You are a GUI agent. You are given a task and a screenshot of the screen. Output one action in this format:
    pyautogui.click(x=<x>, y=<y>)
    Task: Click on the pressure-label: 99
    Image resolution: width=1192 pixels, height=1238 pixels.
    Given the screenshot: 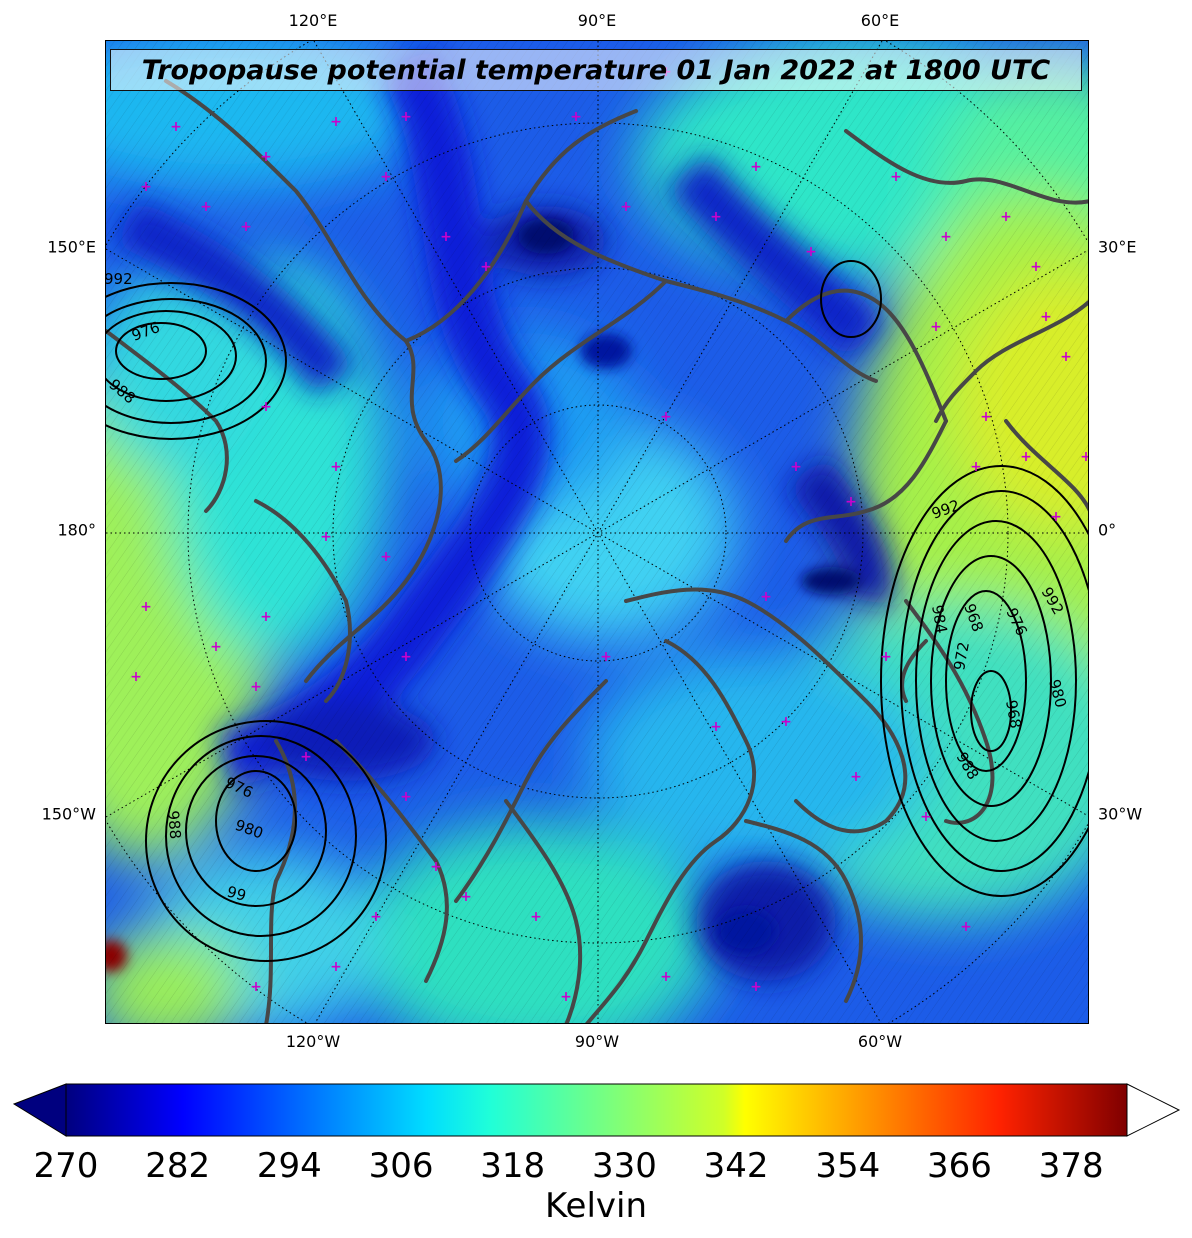 What is the action you would take?
    pyautogui.click(x=236, y=893)
    